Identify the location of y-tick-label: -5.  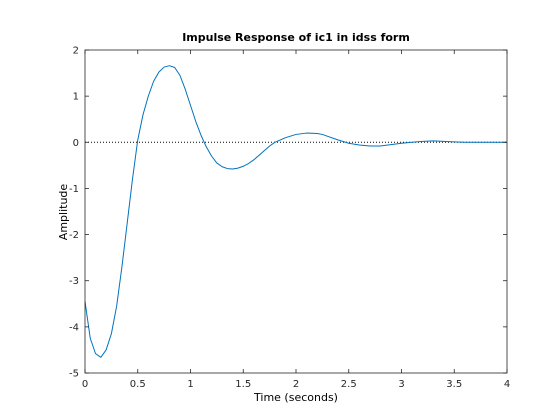
(74, 374).